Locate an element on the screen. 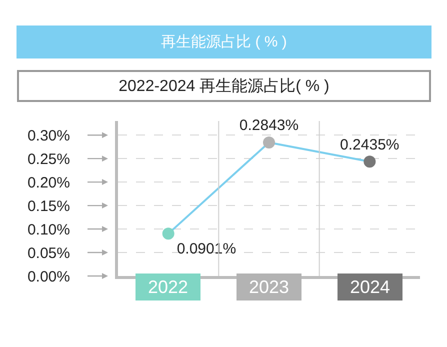 Image resolution: width=447 pixels, height=347 pixels. data-label: 0.0901% is located at coordinates (206, 249).